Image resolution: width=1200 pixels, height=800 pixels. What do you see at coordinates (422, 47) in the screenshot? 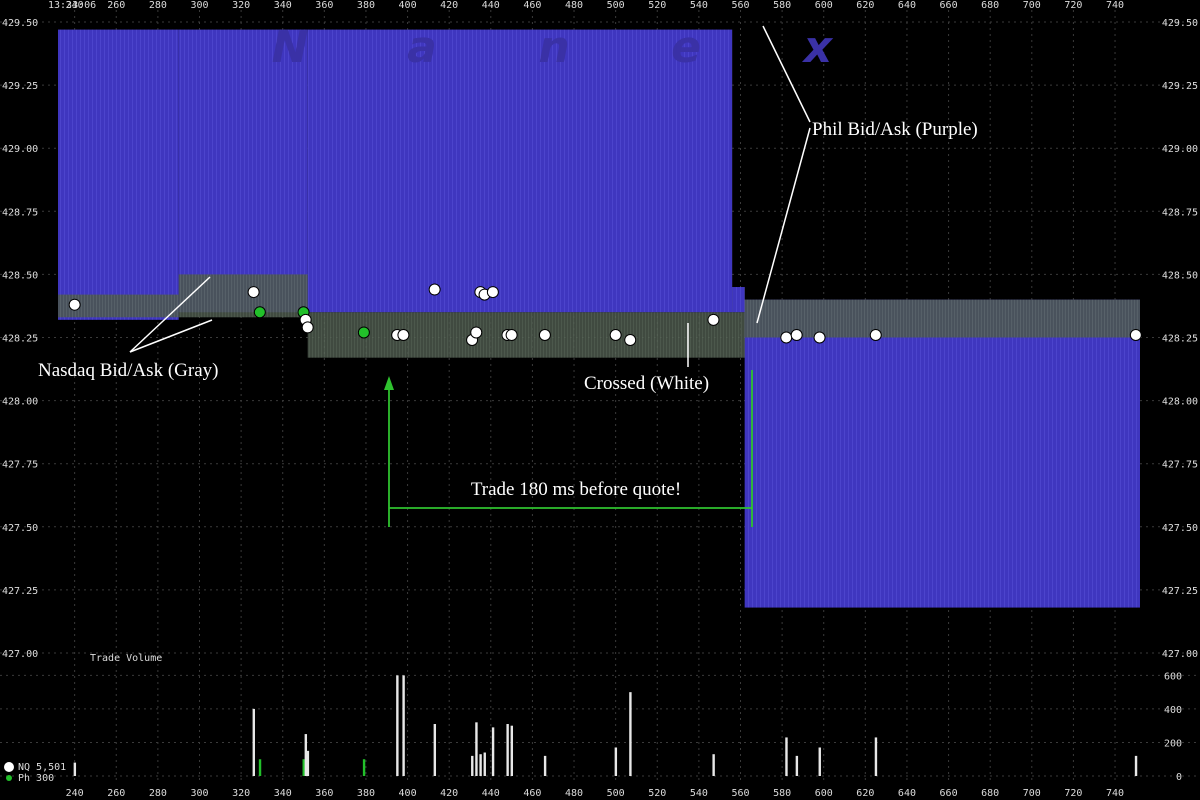
I see `watermark-letter: a` at bounding box center [422, 47].